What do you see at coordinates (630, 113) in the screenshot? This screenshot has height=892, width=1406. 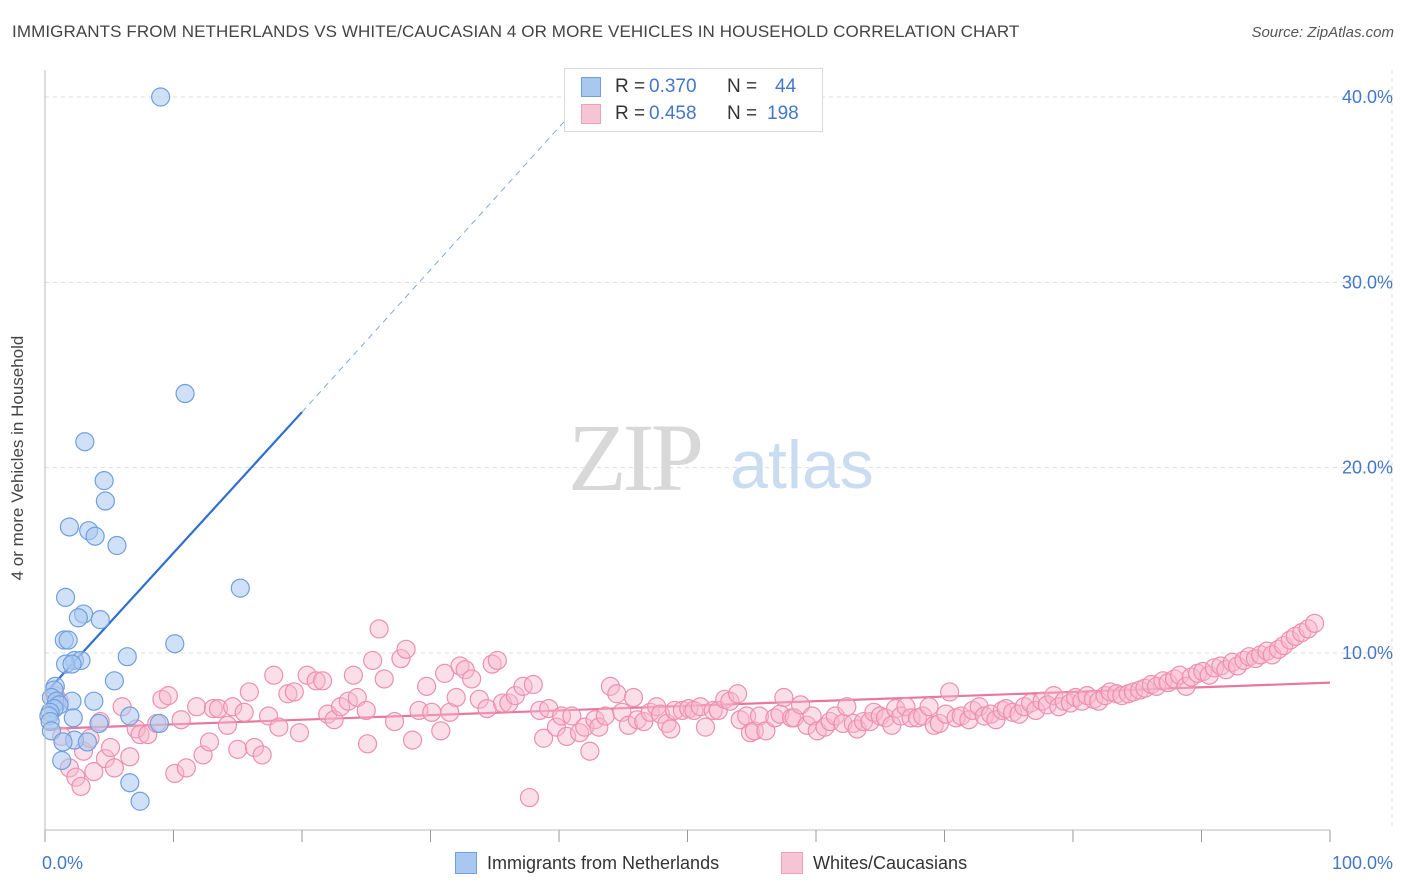 I see `legend-r-label: R =` at bounding box center [630, 113].